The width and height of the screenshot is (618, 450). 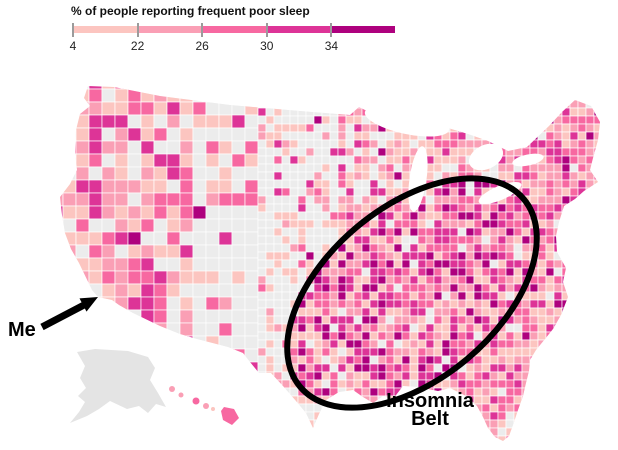 I want to click on legend-tick, so click(x=137, y=30).